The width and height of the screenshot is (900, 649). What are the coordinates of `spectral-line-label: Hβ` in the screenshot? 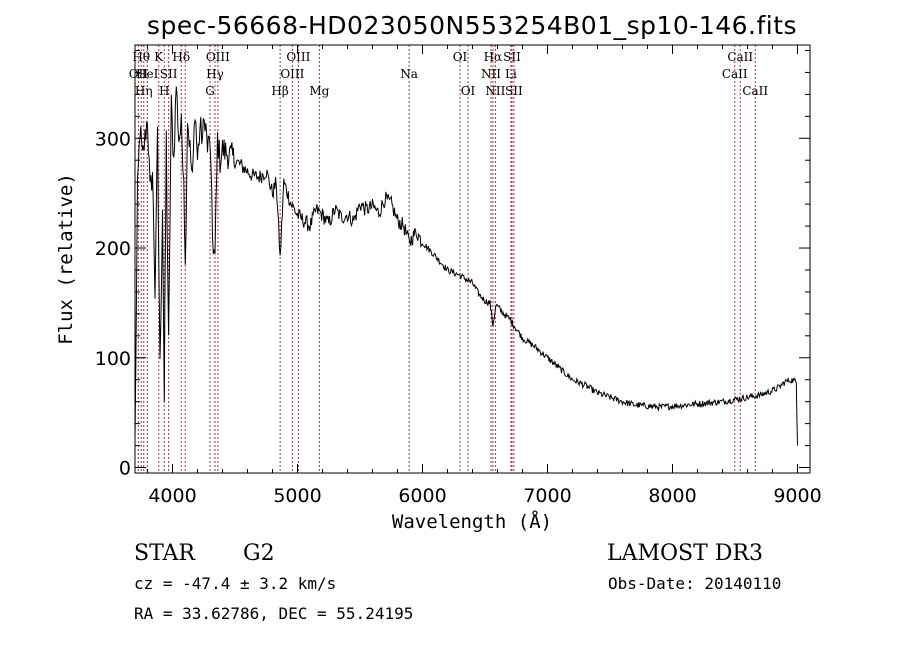 It's located at (279, 91).